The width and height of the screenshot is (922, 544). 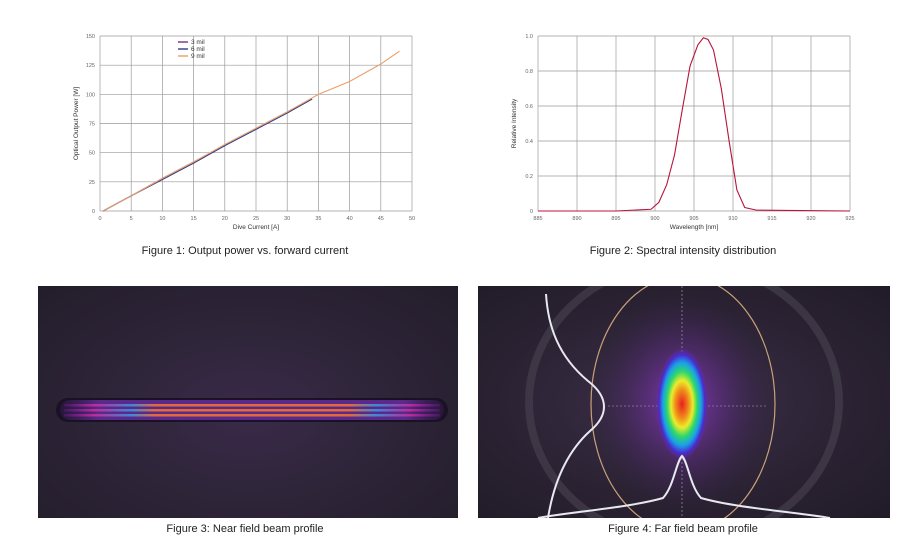 I want to click on x-tick-label: 30, so click(x=287, y=219).